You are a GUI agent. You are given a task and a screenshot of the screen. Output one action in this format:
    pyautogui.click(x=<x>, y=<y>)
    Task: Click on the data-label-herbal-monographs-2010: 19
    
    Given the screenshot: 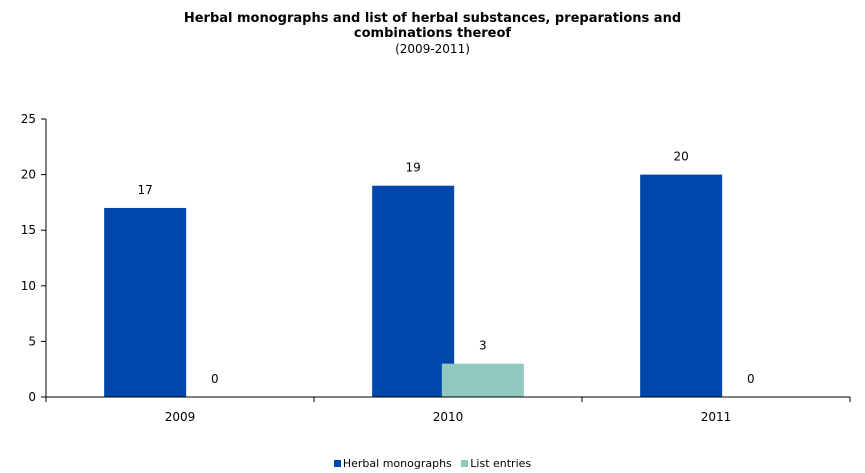 What is the action you would take?
    pyautogui.click(x=413, y=168)
    